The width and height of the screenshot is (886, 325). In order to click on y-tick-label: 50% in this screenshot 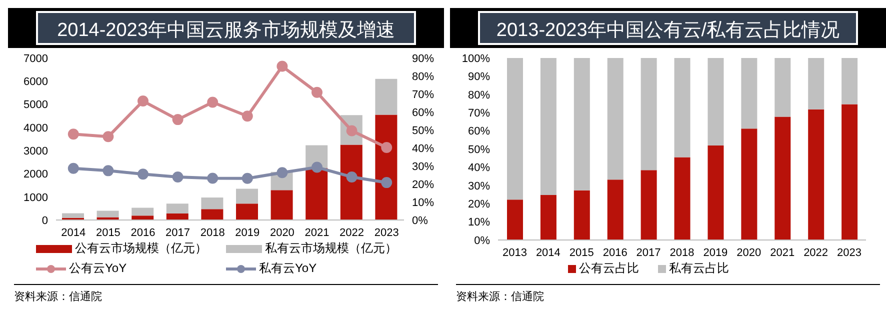, I will do `click(479, 150)`.